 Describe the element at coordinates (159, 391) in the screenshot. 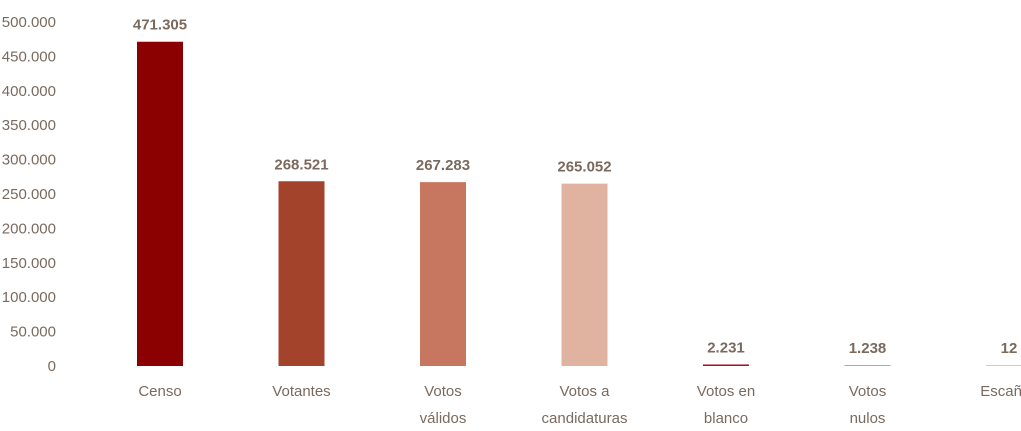

I see `x-tick-label: Censo` at that location.